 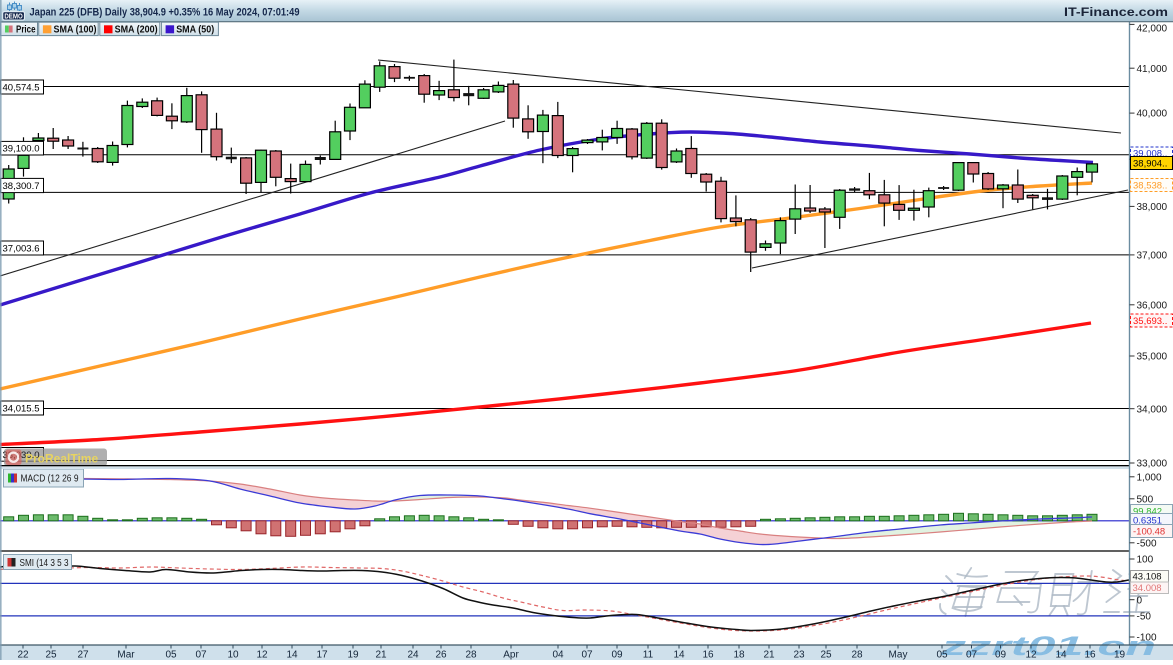 I want to click on svg-text: -100, so click(x=1147, y=638).